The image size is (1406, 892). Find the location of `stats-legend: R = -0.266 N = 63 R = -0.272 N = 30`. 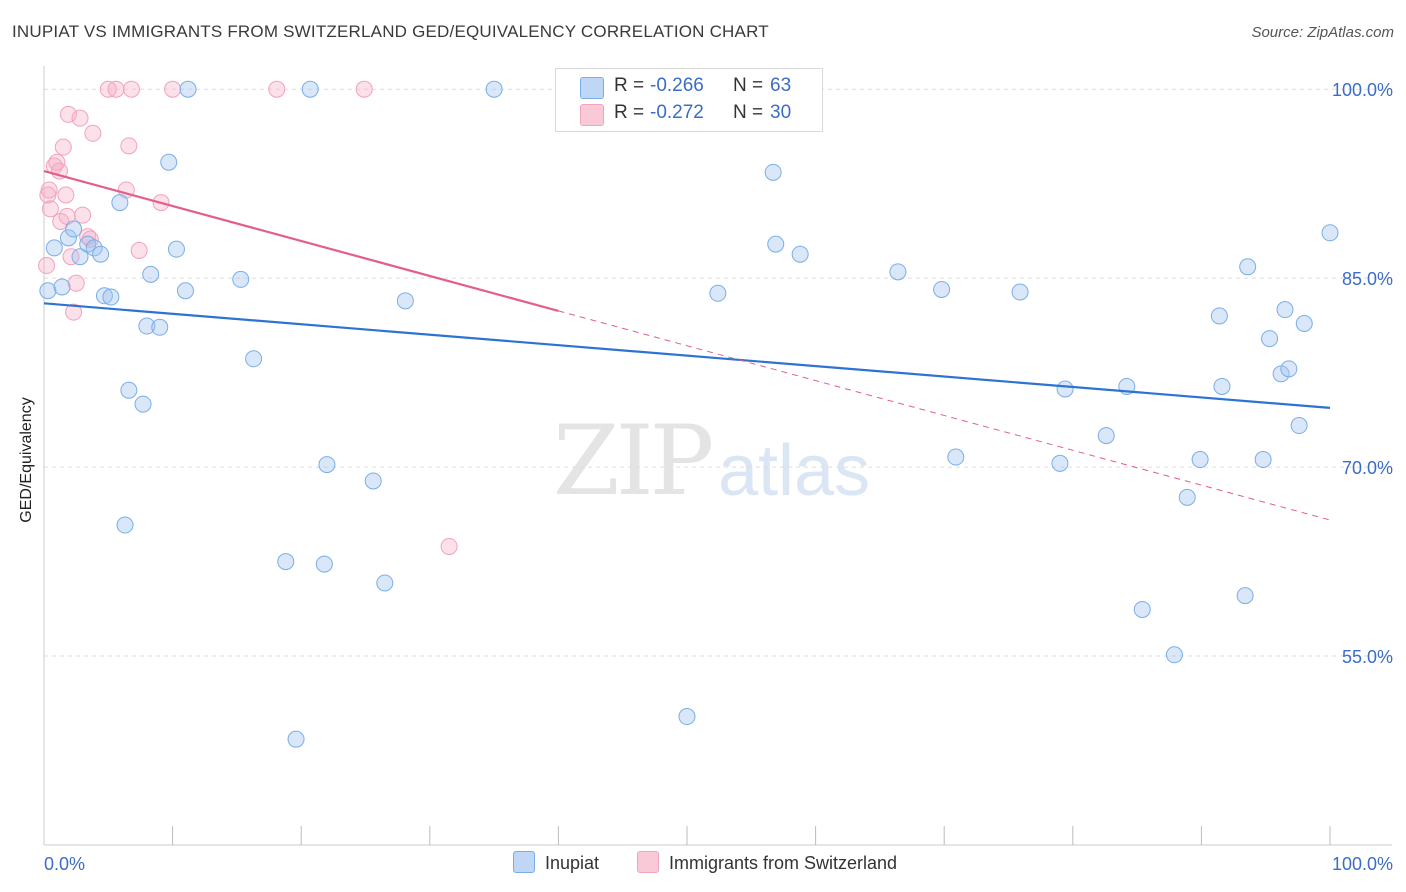

stats-legend: R = -0.266 N = 63 R = -0.272 N = 30 is located at coordinates (689, 100).